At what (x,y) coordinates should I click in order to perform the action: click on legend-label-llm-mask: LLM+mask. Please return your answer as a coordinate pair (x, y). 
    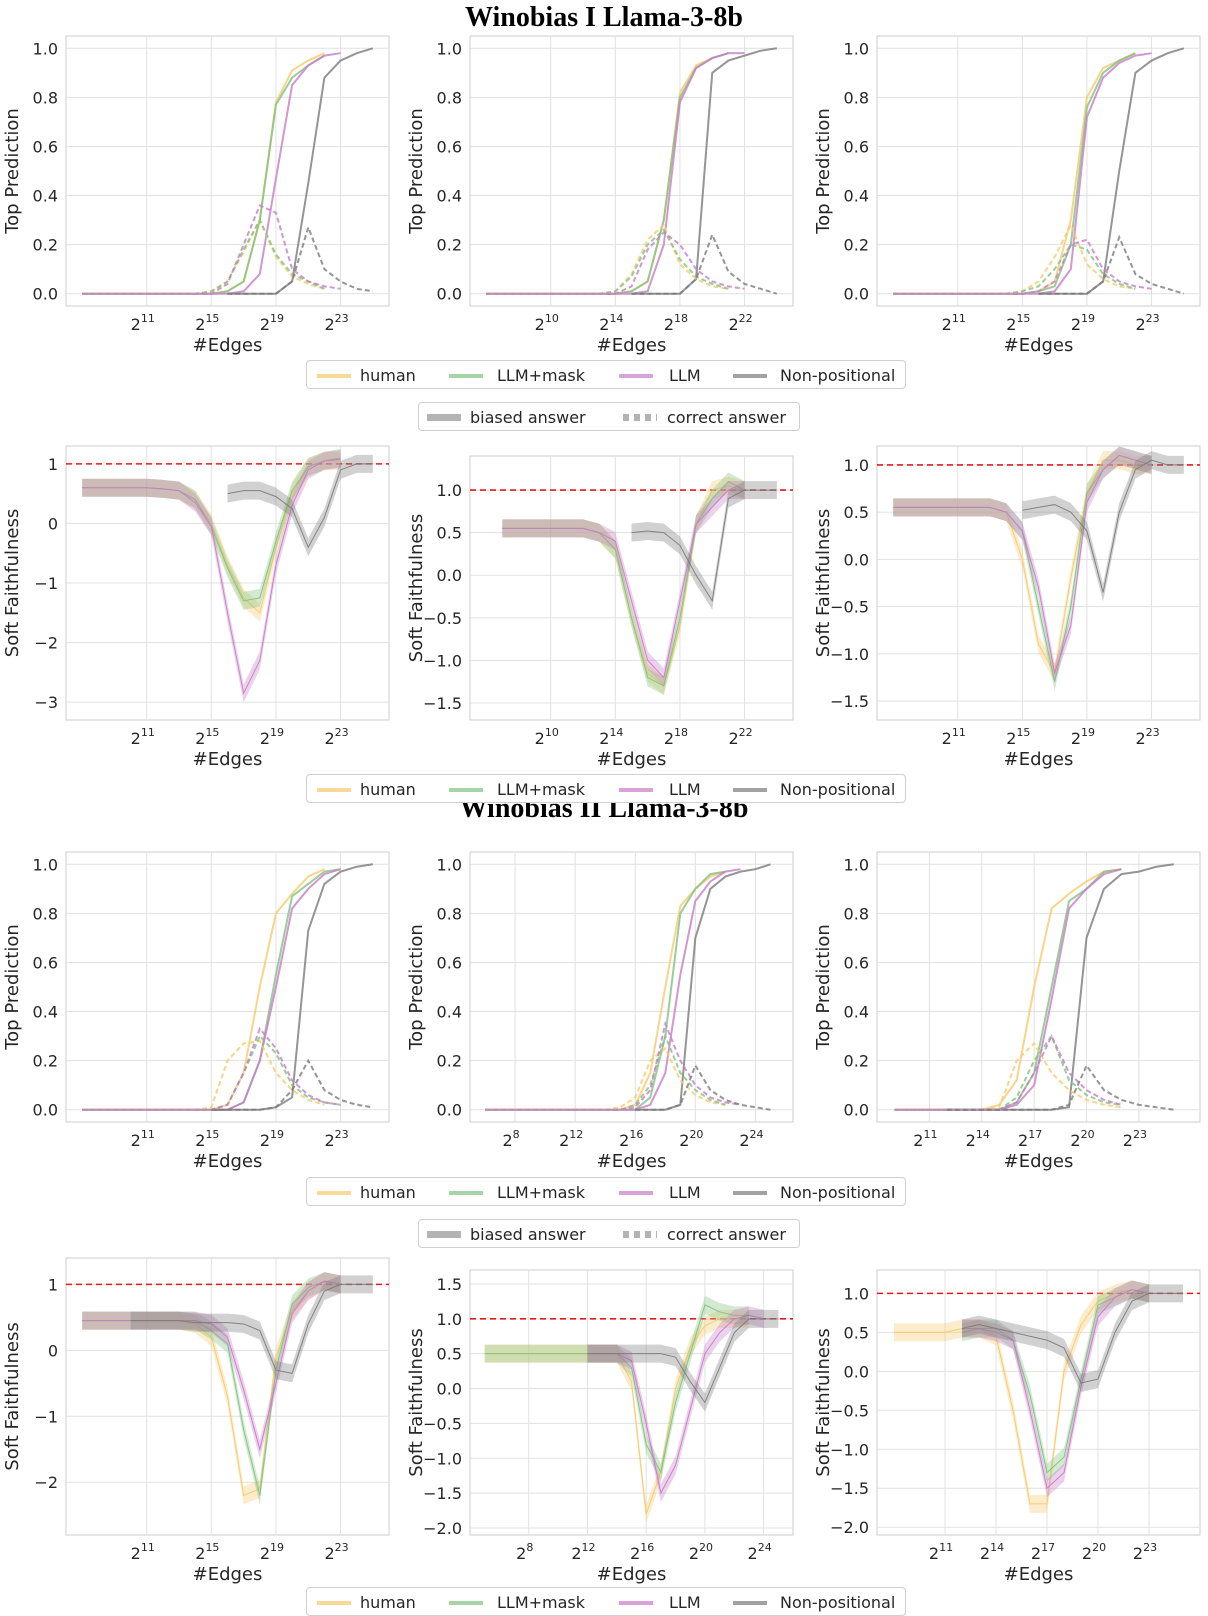
    Looking at the image, I should click on (541, 1602).